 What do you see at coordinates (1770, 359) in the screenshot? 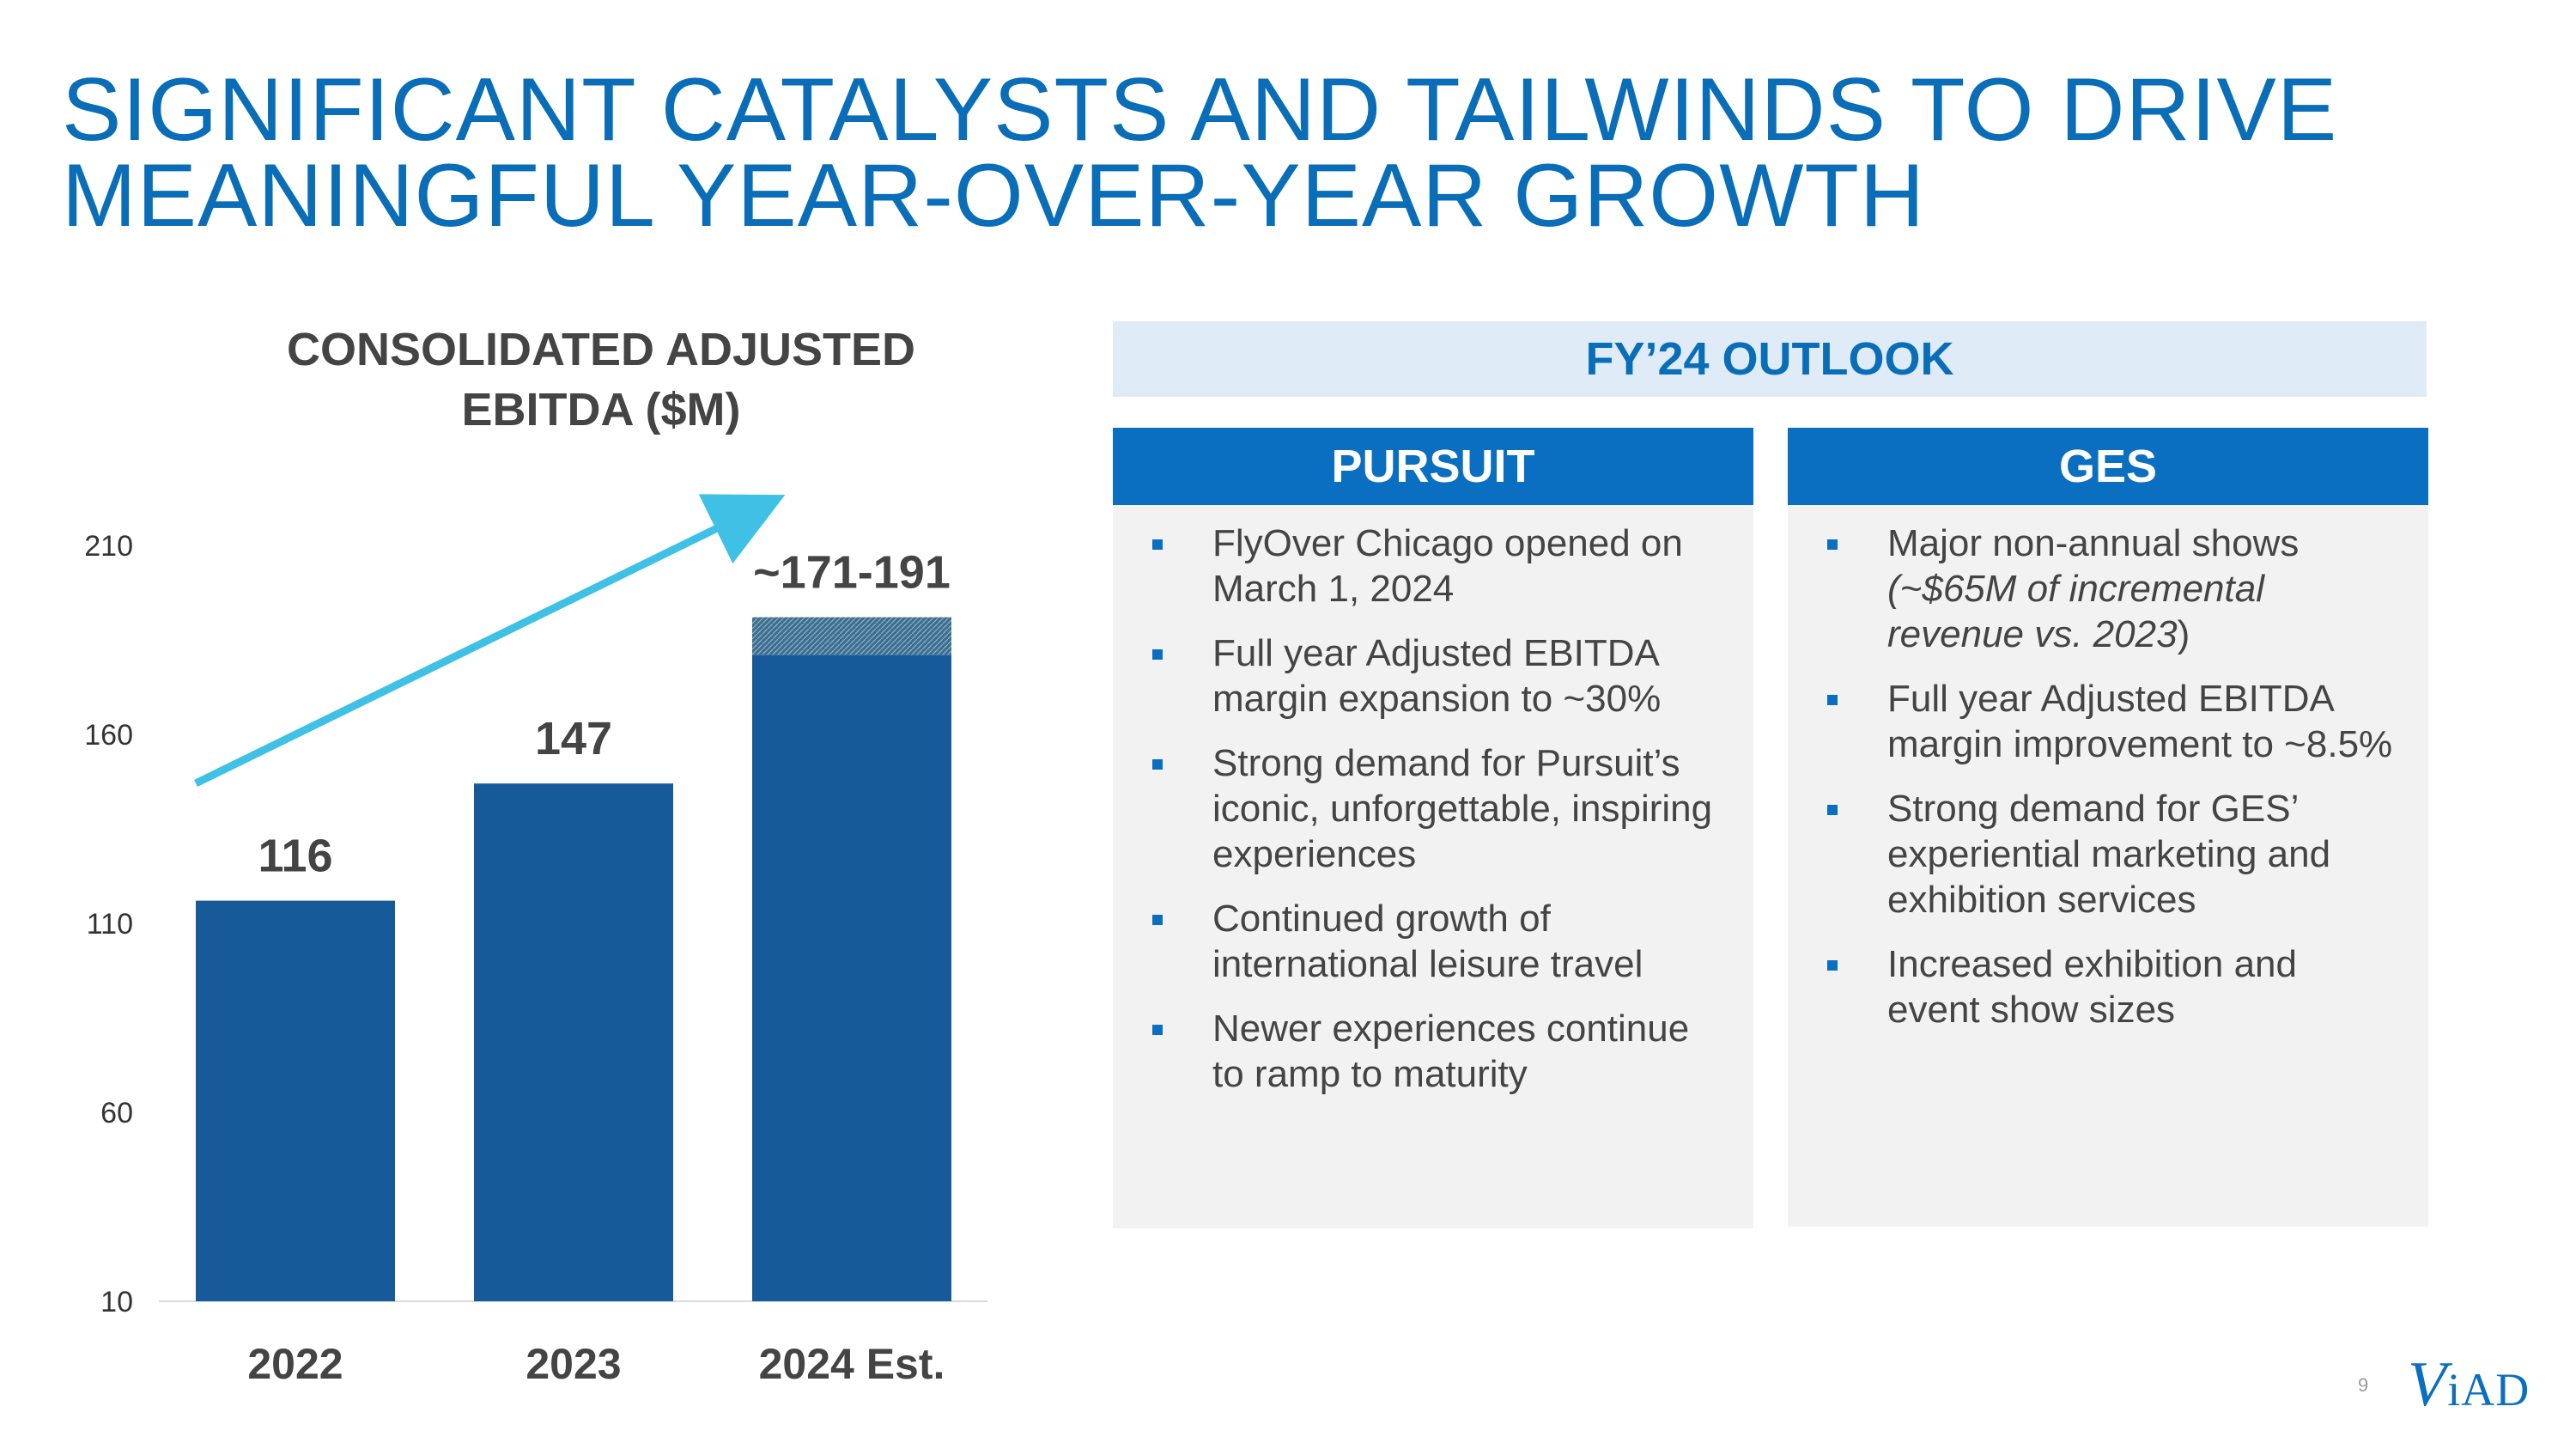
I see `outlook-header: FY’24 OUTLOOK` at bounding box center [1770, 359].